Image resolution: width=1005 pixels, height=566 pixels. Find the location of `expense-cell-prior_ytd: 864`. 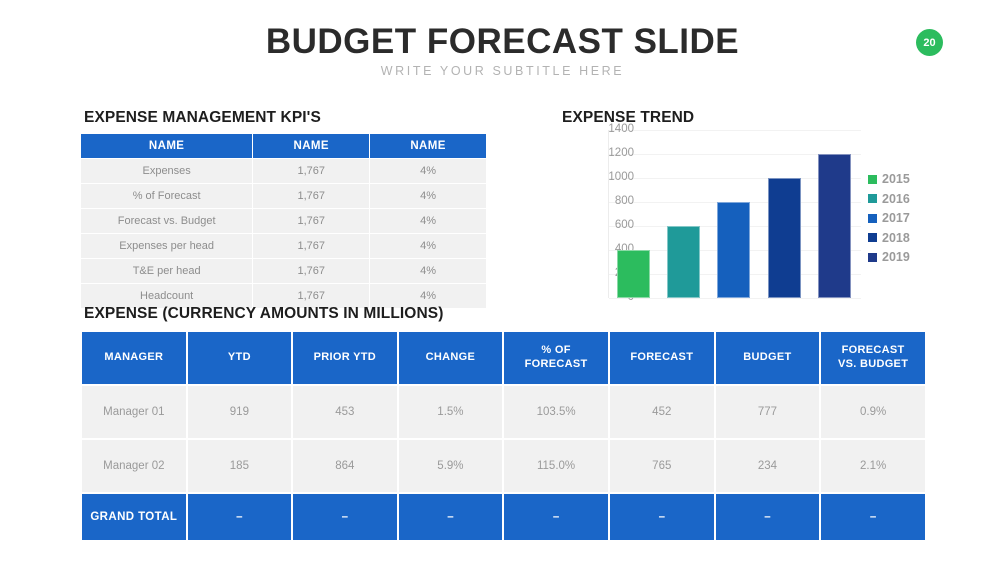

expense-cell-prior_ytd: 864 is located at coordinates (345, 466).